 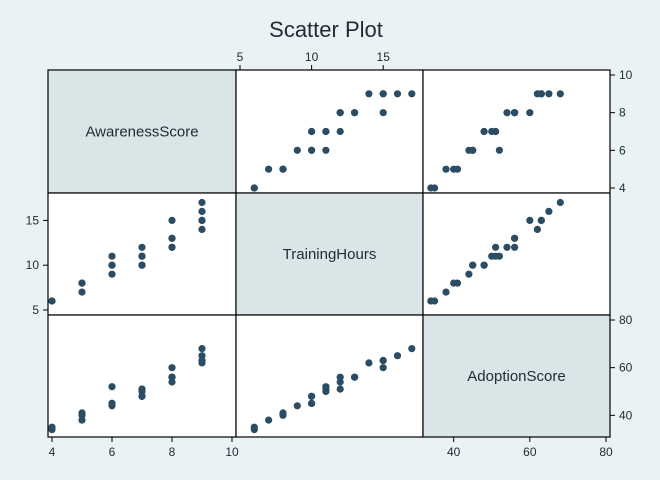 I want to click on variable-label: AdoptionScore, so click(x=516, y=376).